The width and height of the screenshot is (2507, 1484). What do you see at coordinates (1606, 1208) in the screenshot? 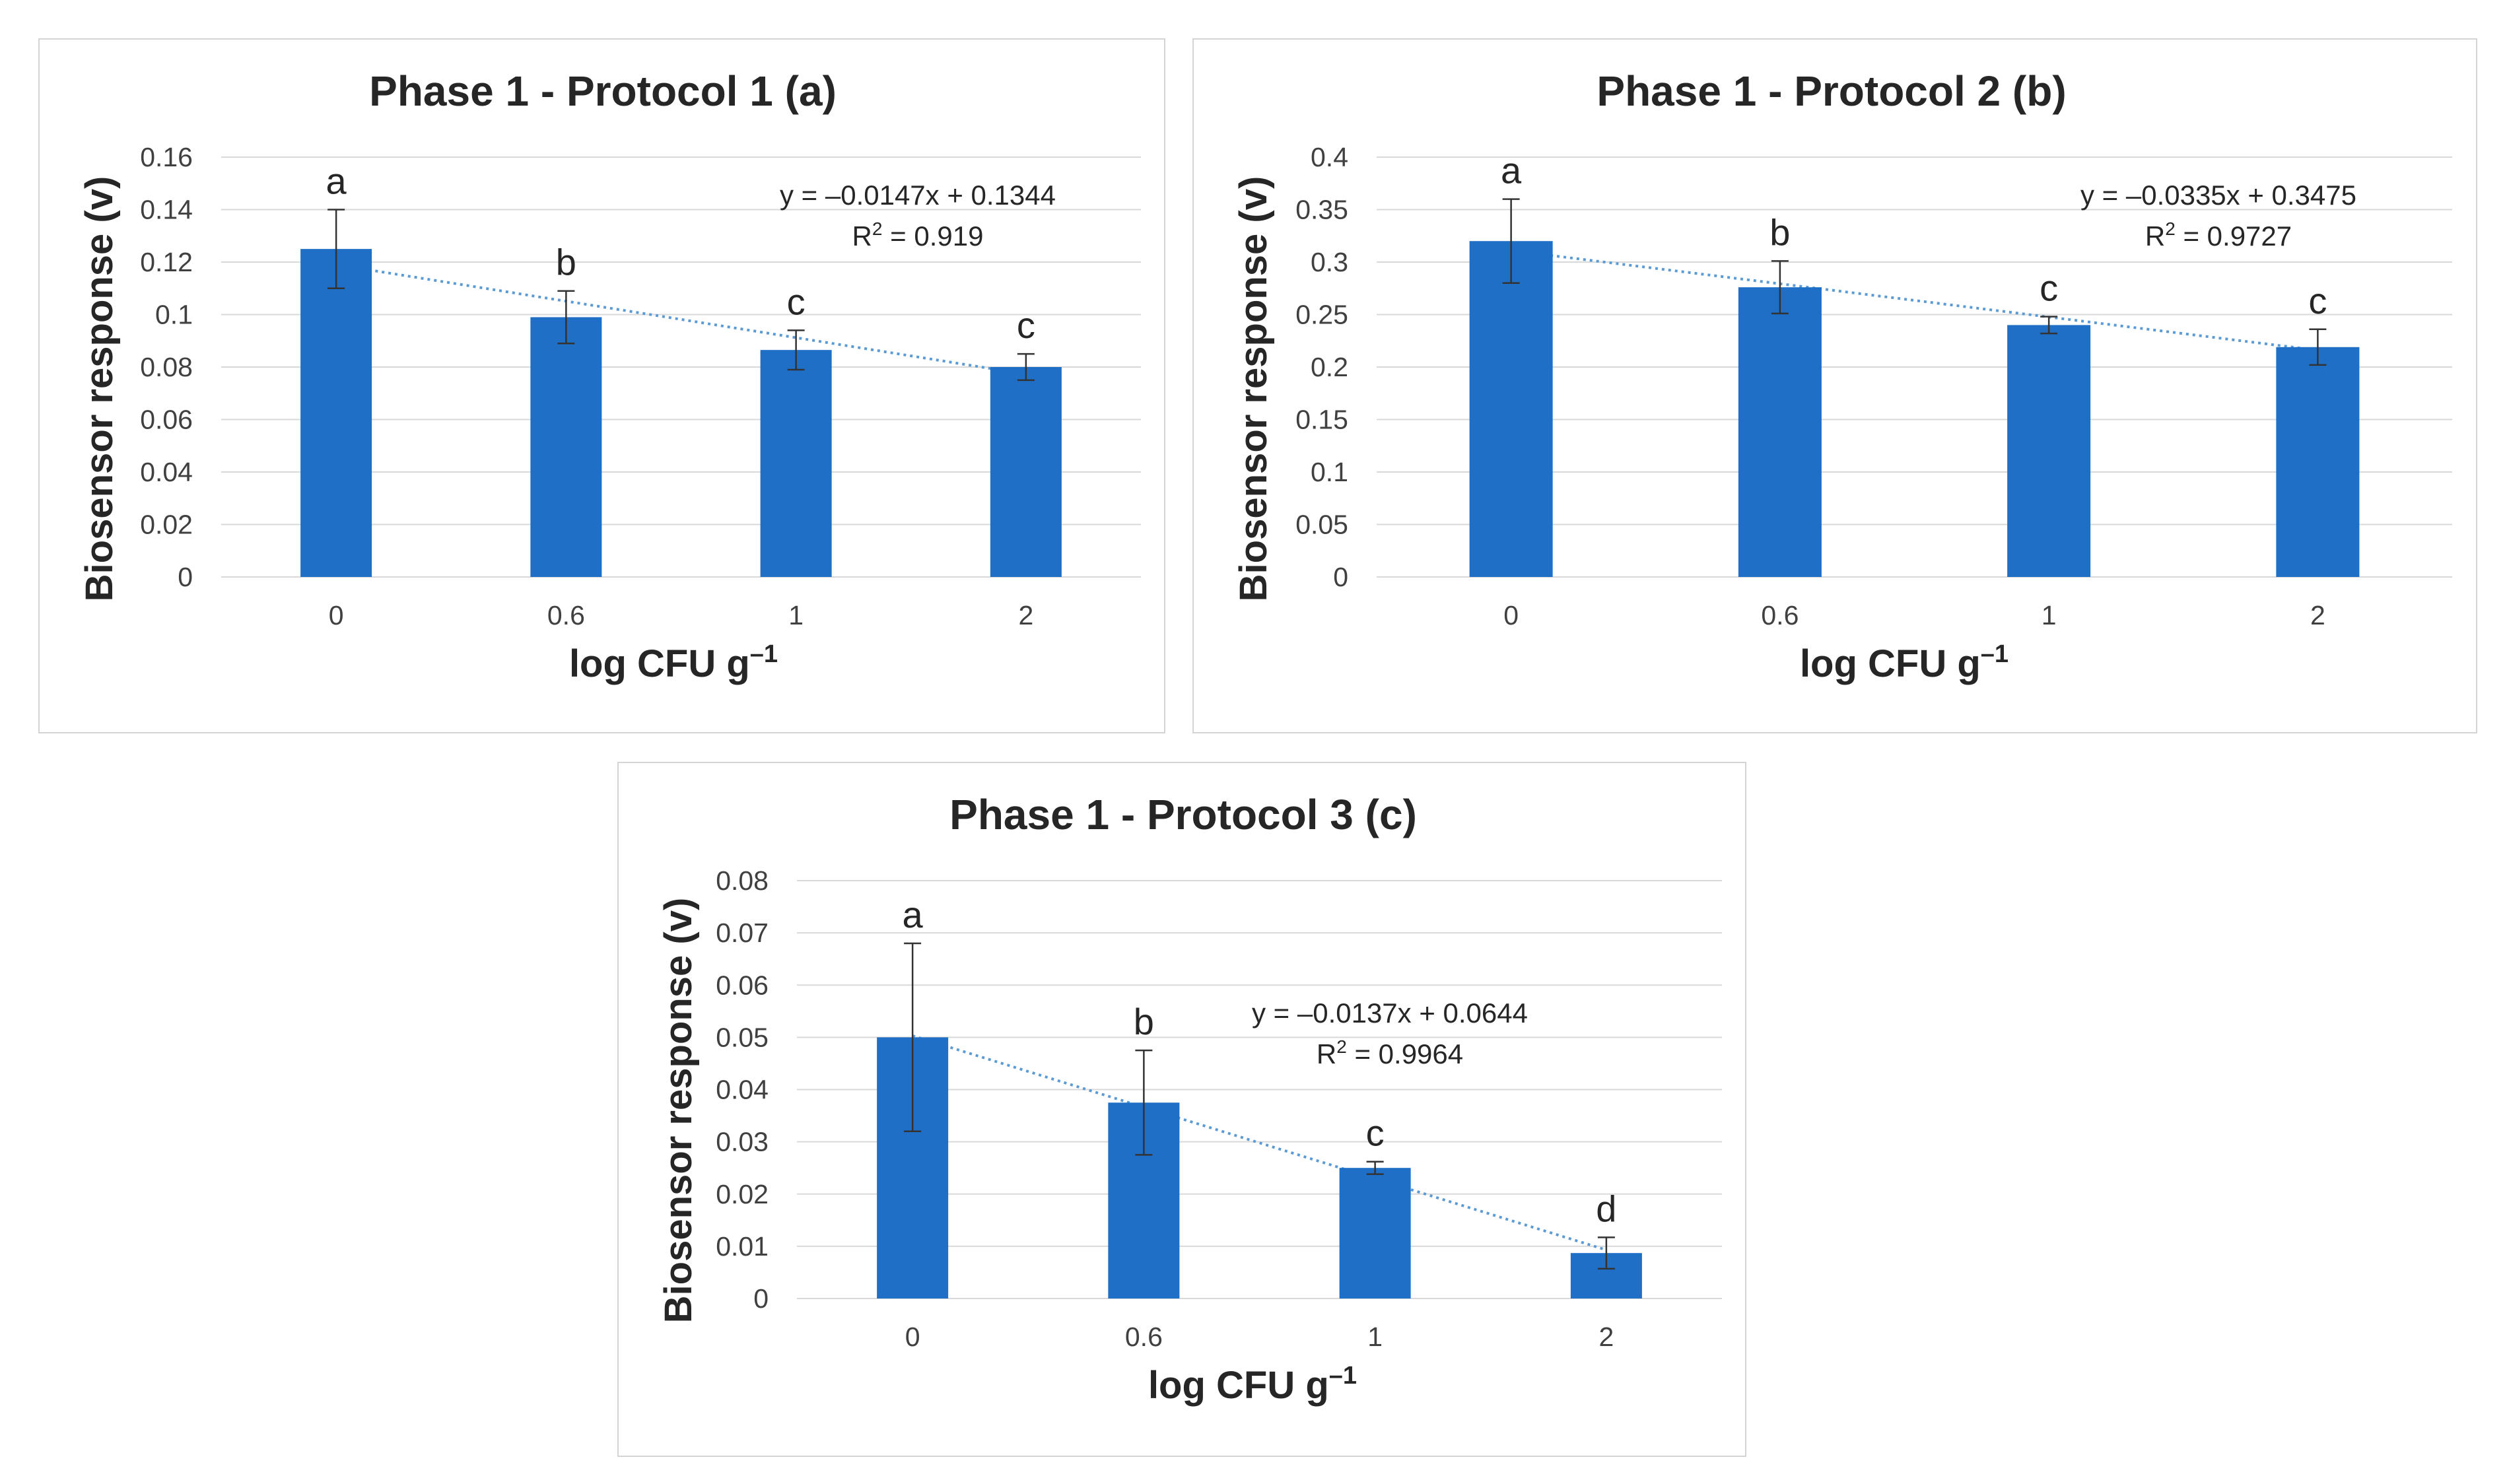
I see `significance-letter: d` at bounding box center [1606, 1208].